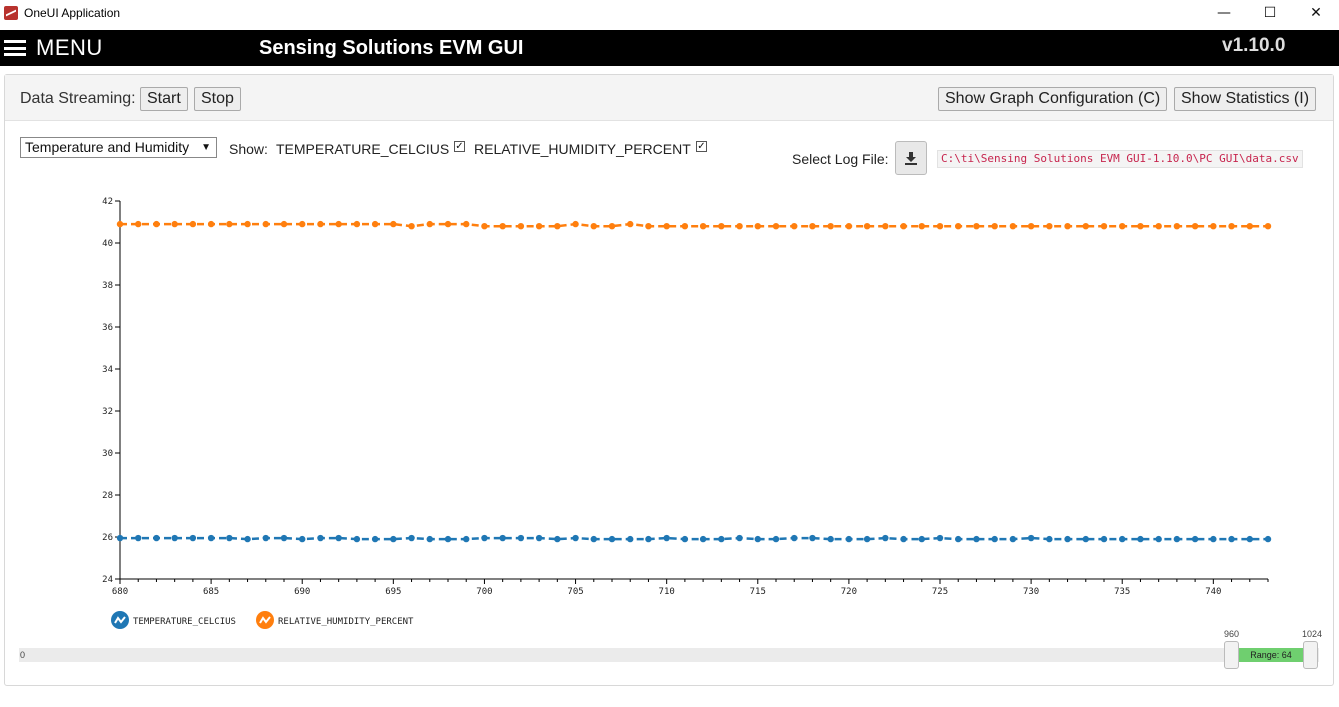 The width and height of the screenshot is (1339, 707). Describe the element at coordinates (217, 99) in the screenshot. I see `stop-button: Stop` at that location.